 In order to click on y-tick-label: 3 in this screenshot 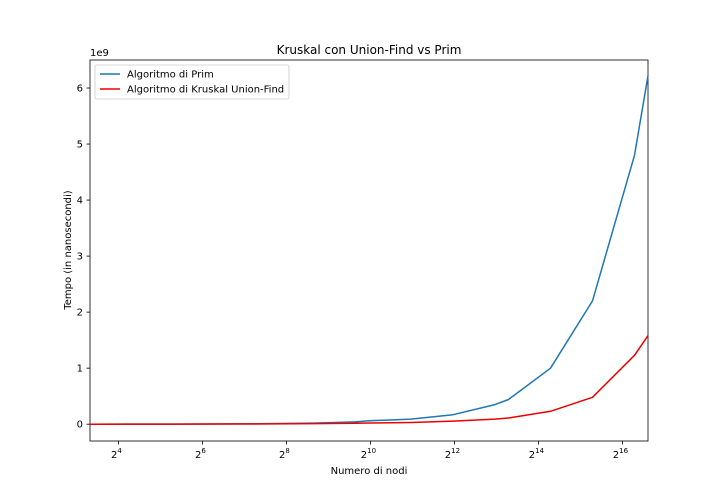, I will do `click(80, 257)`.